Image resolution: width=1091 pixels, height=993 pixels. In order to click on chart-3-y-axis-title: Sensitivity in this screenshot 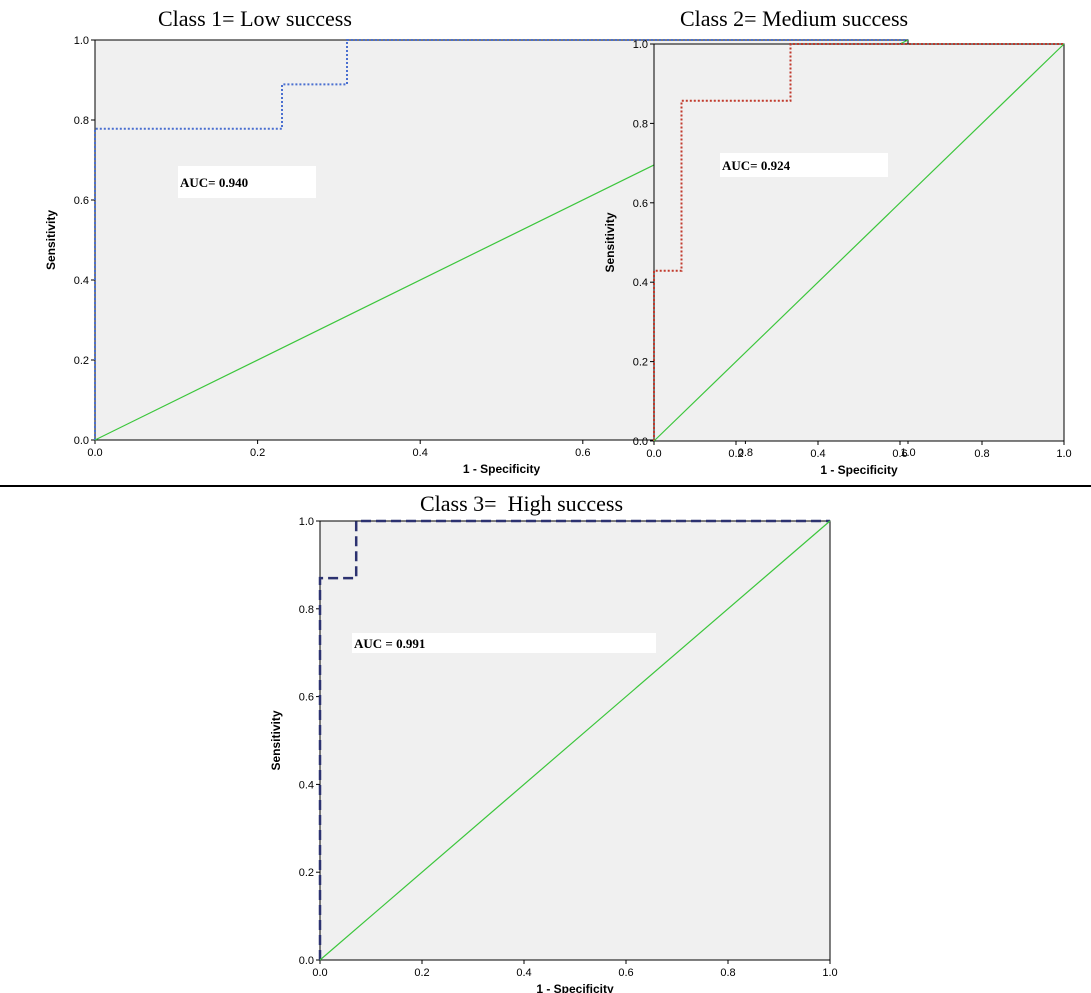, I will do `click(276, 740)`.